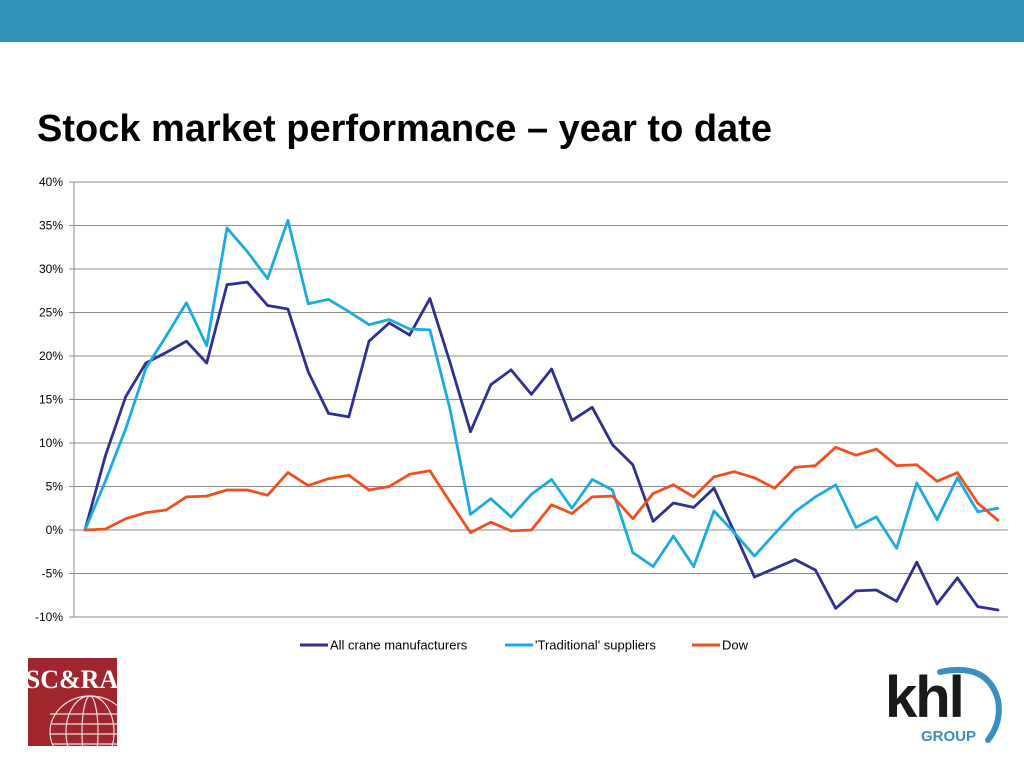  Describe the element at coordinates (51, 313) in the screenshot. I see `y-tick-label: 25%` at that location.